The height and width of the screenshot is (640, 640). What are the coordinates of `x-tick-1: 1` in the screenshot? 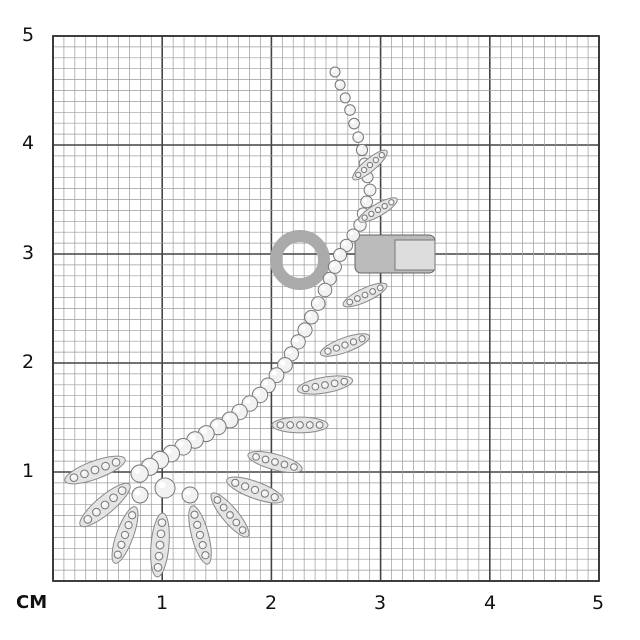 It's located at (162, 603).